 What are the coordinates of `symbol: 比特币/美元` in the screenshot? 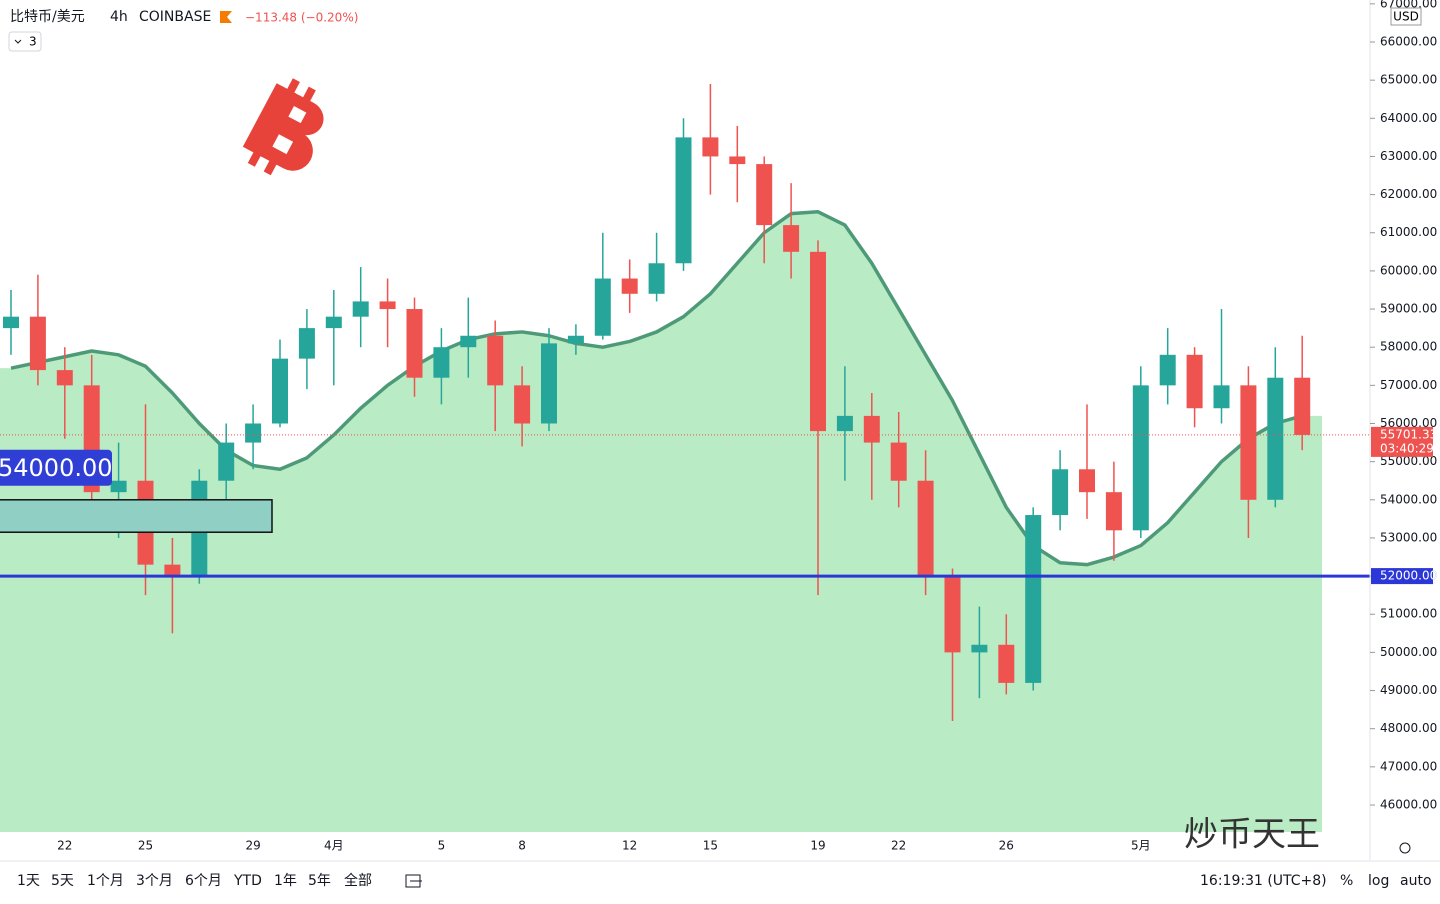 It's located at (47, 17).